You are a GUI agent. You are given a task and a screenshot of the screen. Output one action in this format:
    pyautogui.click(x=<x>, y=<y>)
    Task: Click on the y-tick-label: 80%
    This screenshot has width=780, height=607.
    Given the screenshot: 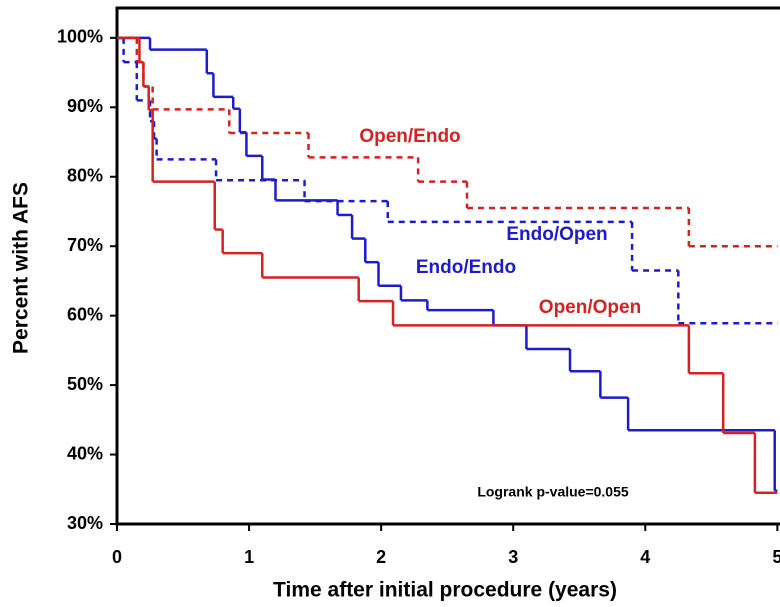 What is the action you would take?
    pyautogui.click(x=85, y=176)
    